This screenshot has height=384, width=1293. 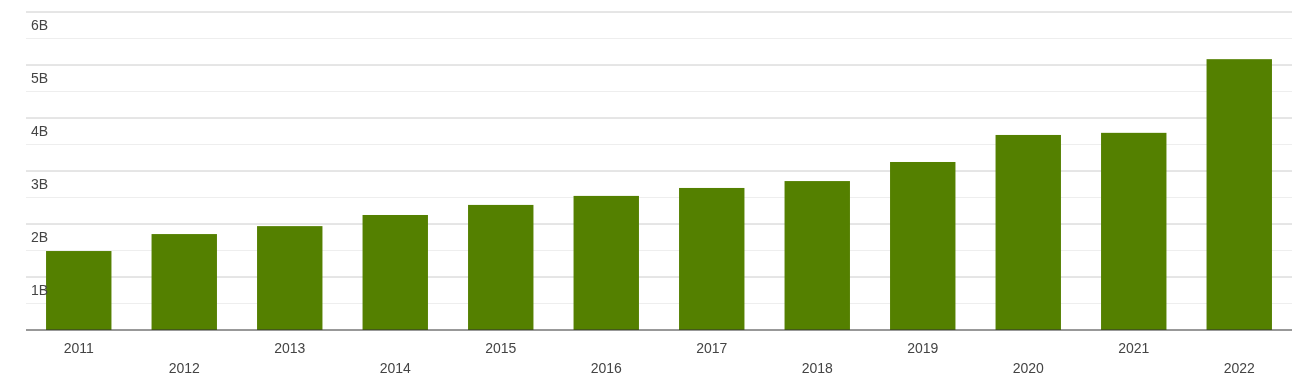 I want to click on x-tick-label: 2018, so click(x=817, y=368).